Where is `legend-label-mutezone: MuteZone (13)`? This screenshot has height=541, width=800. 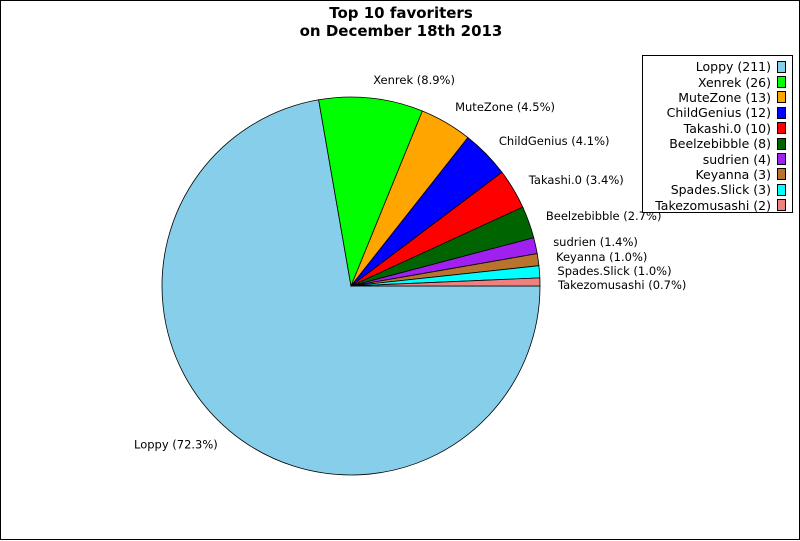
legend-label-mutezone: MuteZone (13) is located at coordinates (724, 97).